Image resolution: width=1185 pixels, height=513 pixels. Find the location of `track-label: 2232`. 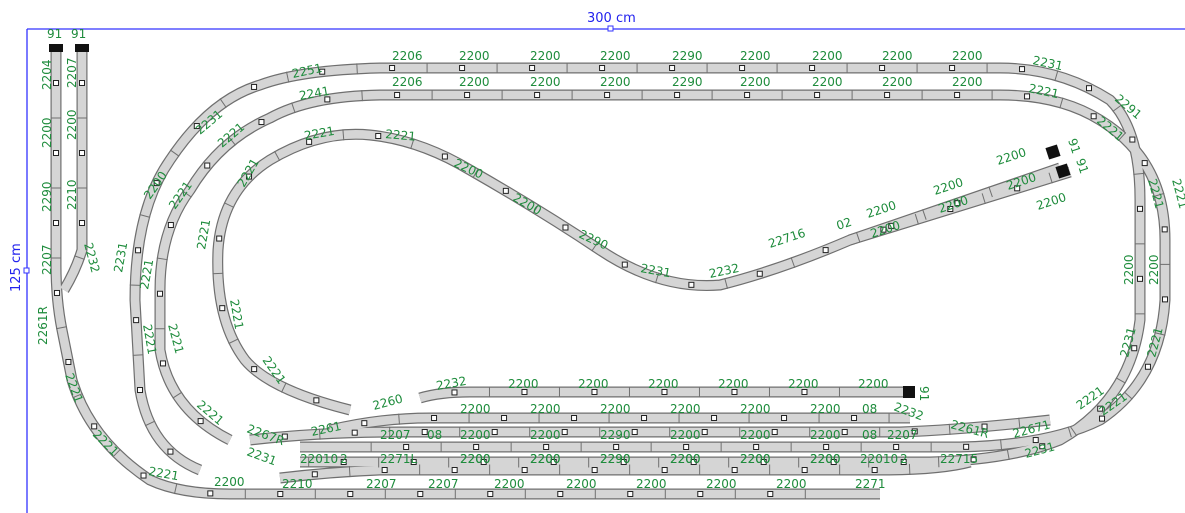

track-label: 2232 is located at coordinates (724, 271).